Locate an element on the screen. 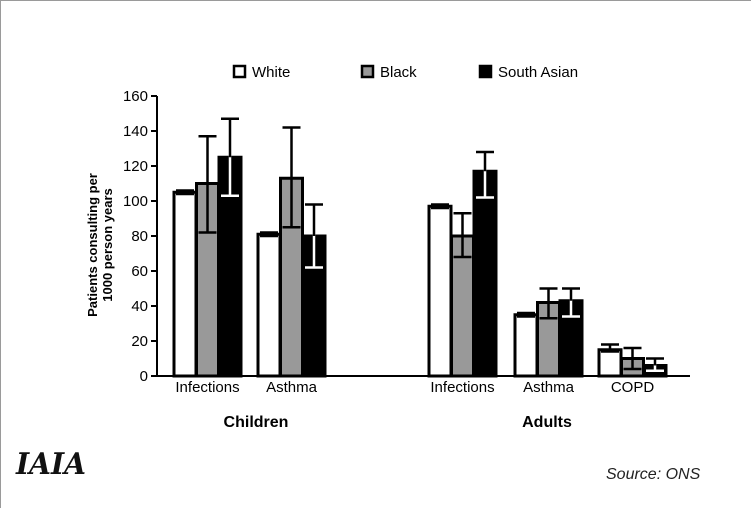 Image resolution: width=751 pixels, height=508 pixels. legend: White Black South Asian is located at coordinates (405, 72).